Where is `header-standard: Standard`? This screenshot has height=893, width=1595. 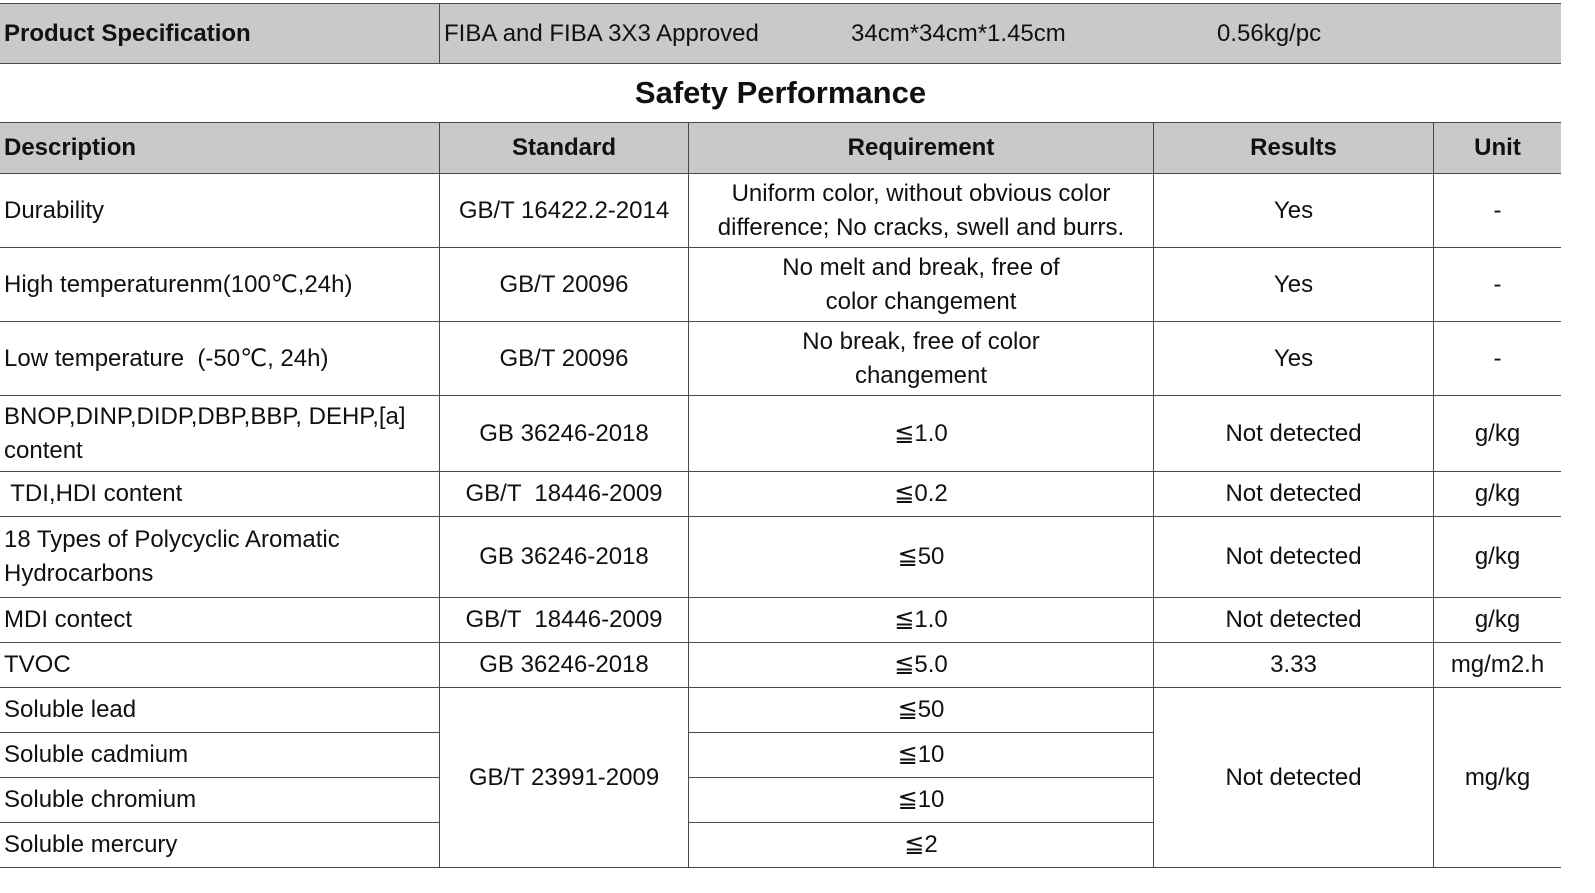
header-standard: Standard is located at coordinates (564, 148).